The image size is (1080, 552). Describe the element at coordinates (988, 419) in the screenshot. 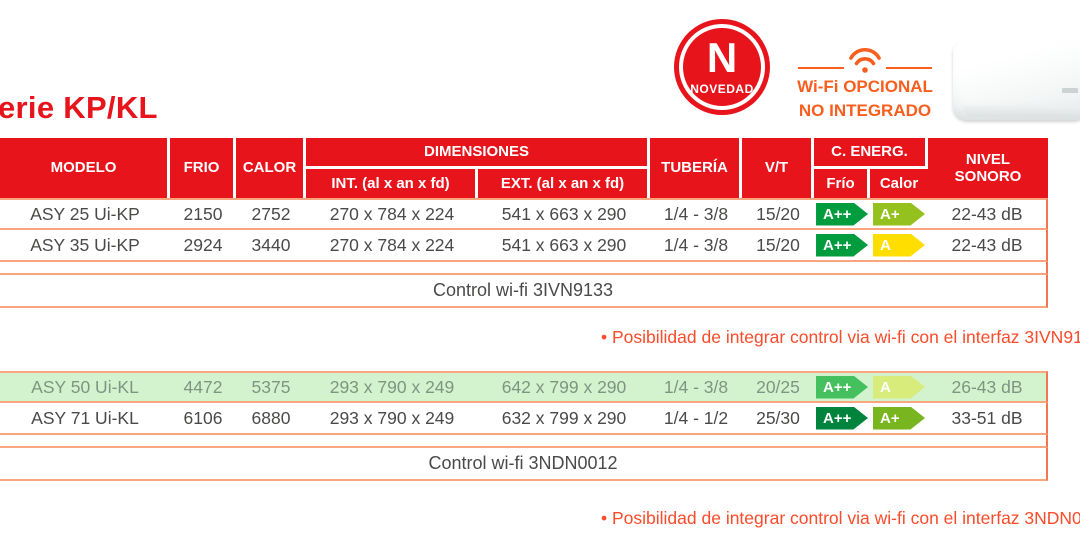

I see `nivel-sonoro-cell: 33-51 dB` at that location.